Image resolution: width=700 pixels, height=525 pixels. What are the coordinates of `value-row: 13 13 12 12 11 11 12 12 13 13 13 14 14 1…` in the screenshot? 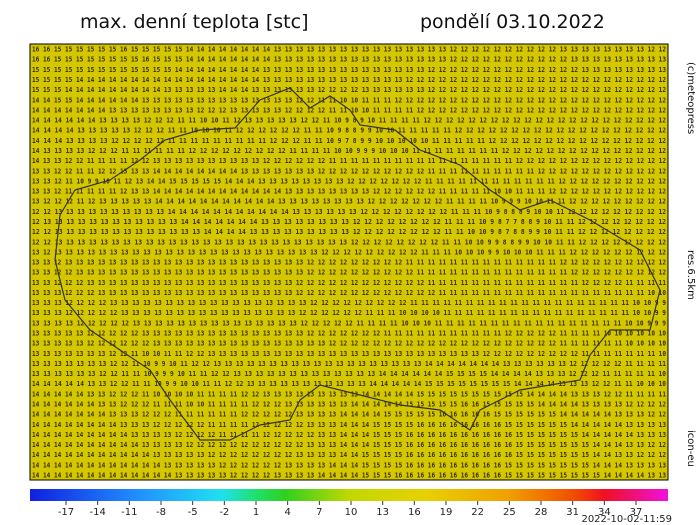 It's located at (349, 171).